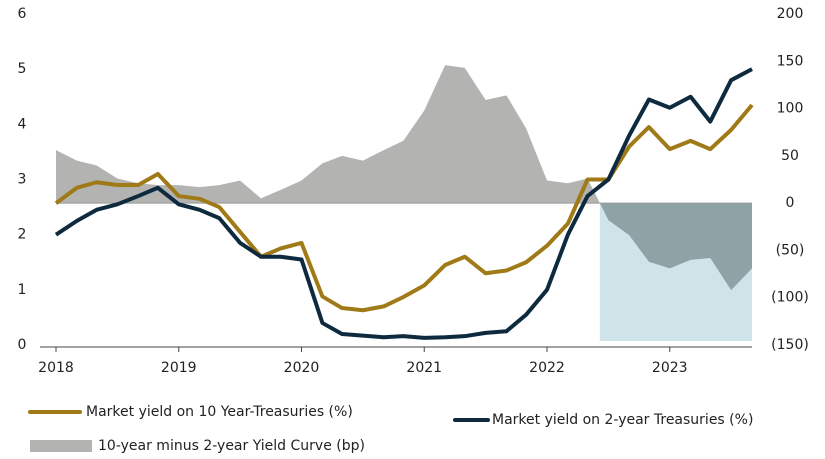 The height and width of the screenshot is (459, 825). What do you see at coordinates (22, 124) in the screenshot?
I see `y-tick-label: 4` at bounding box center [22, 124].